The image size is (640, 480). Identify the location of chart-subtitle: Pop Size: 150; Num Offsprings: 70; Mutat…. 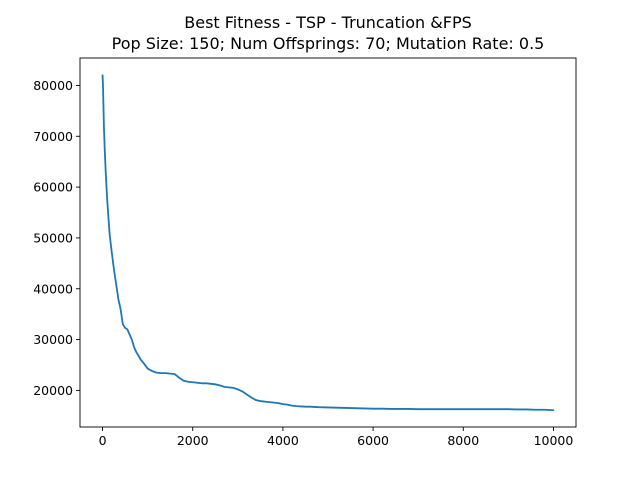
(328, 43).